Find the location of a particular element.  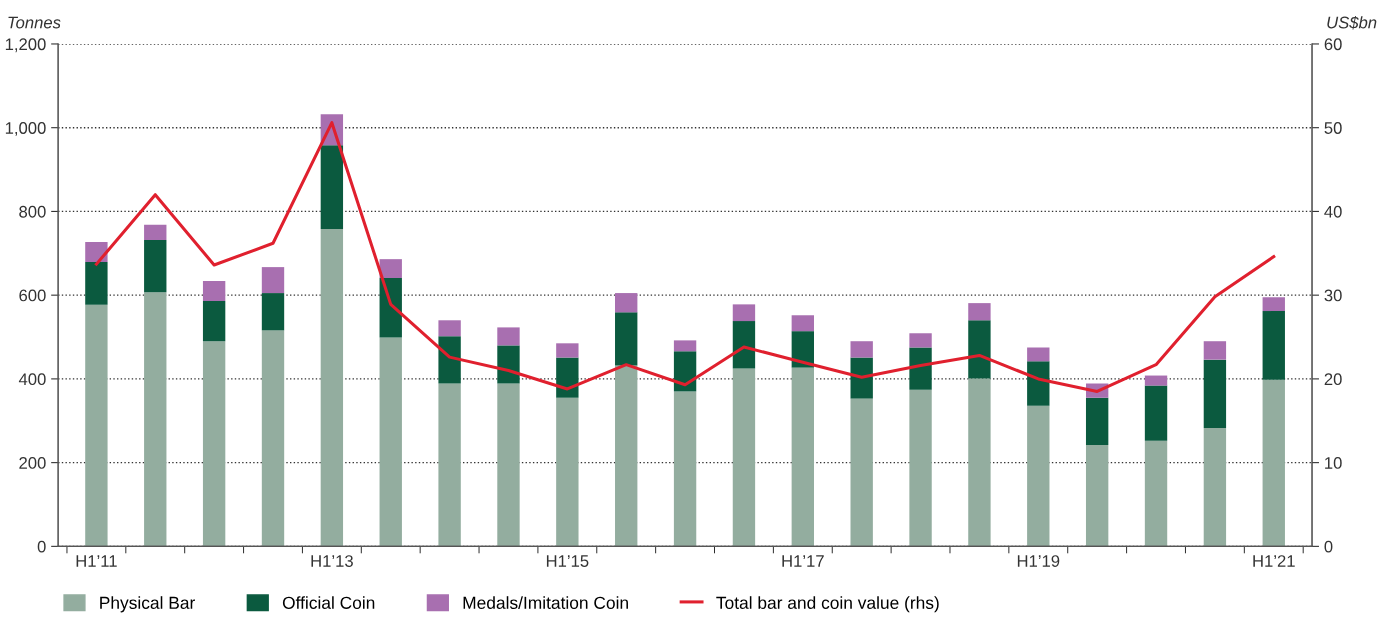

legend-label: Physical Bar is located at coordinates (147, 604).